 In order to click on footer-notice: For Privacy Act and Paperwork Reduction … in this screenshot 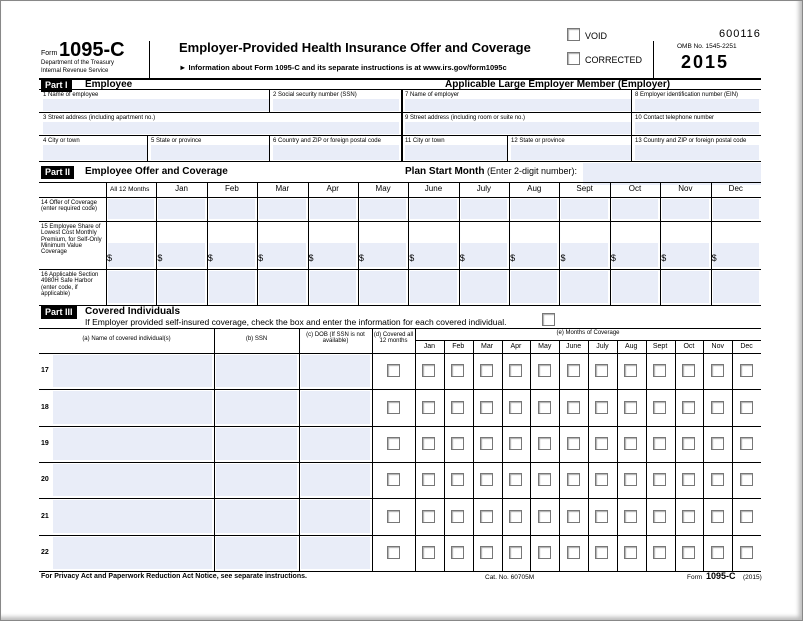, I will do `click(174, 576)`.